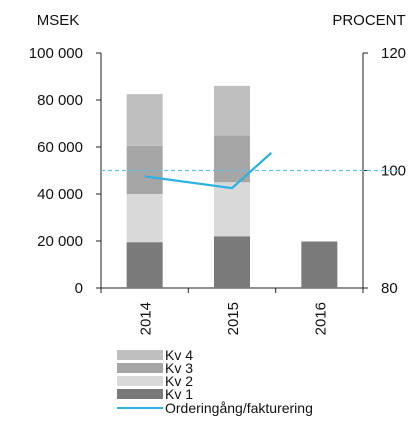  I want to click on y-right-tick-label: 100, so click(393, 171).